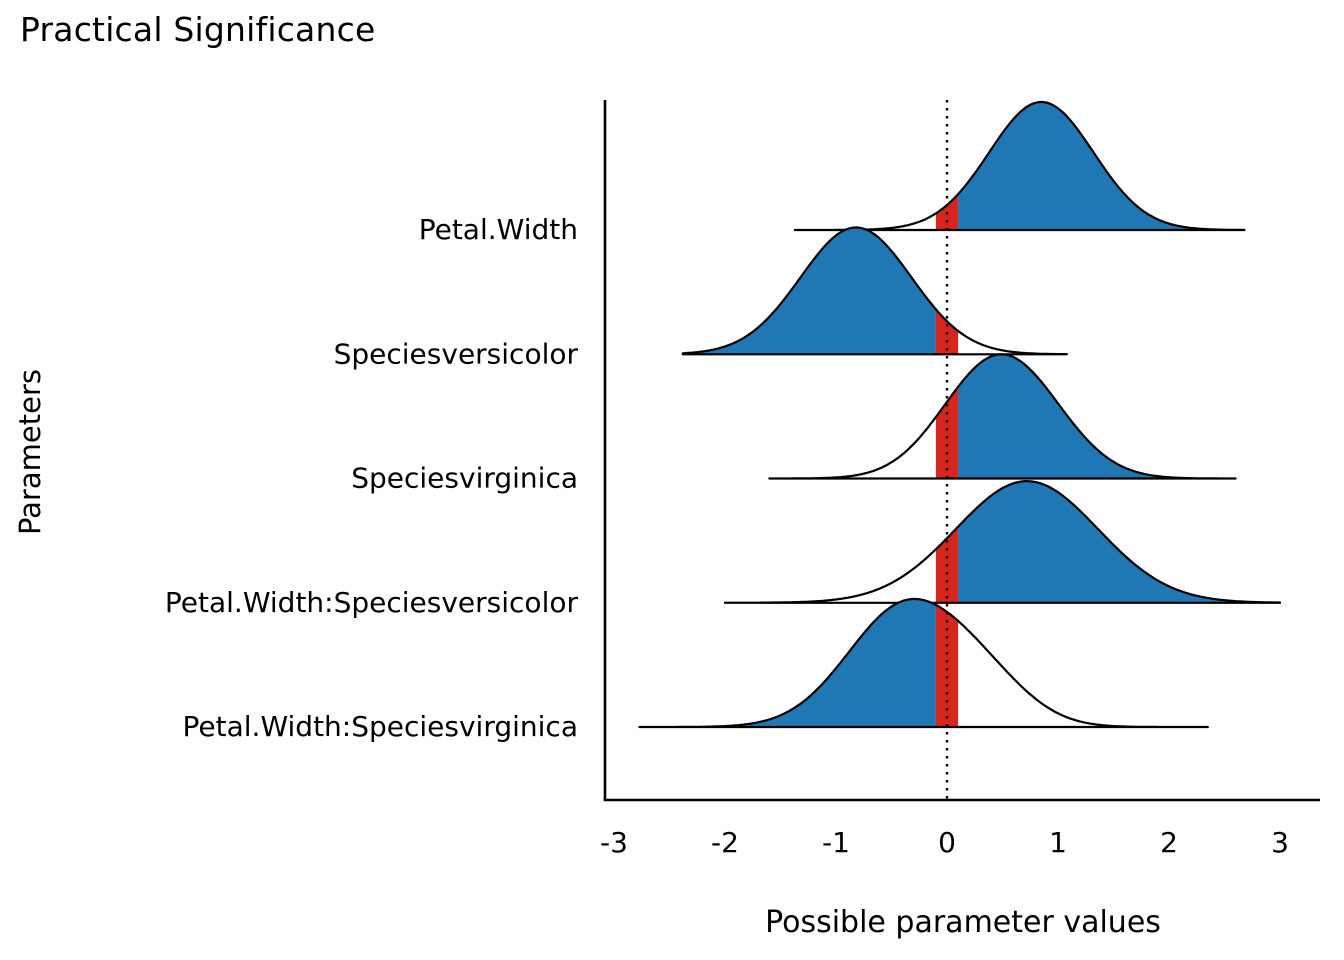 The image size is (1344, 960). Describe the element at coordinates (372, 602) in the screenshot. I see `ridge-label: Petal.Width:Speciesversicolor` at that location.